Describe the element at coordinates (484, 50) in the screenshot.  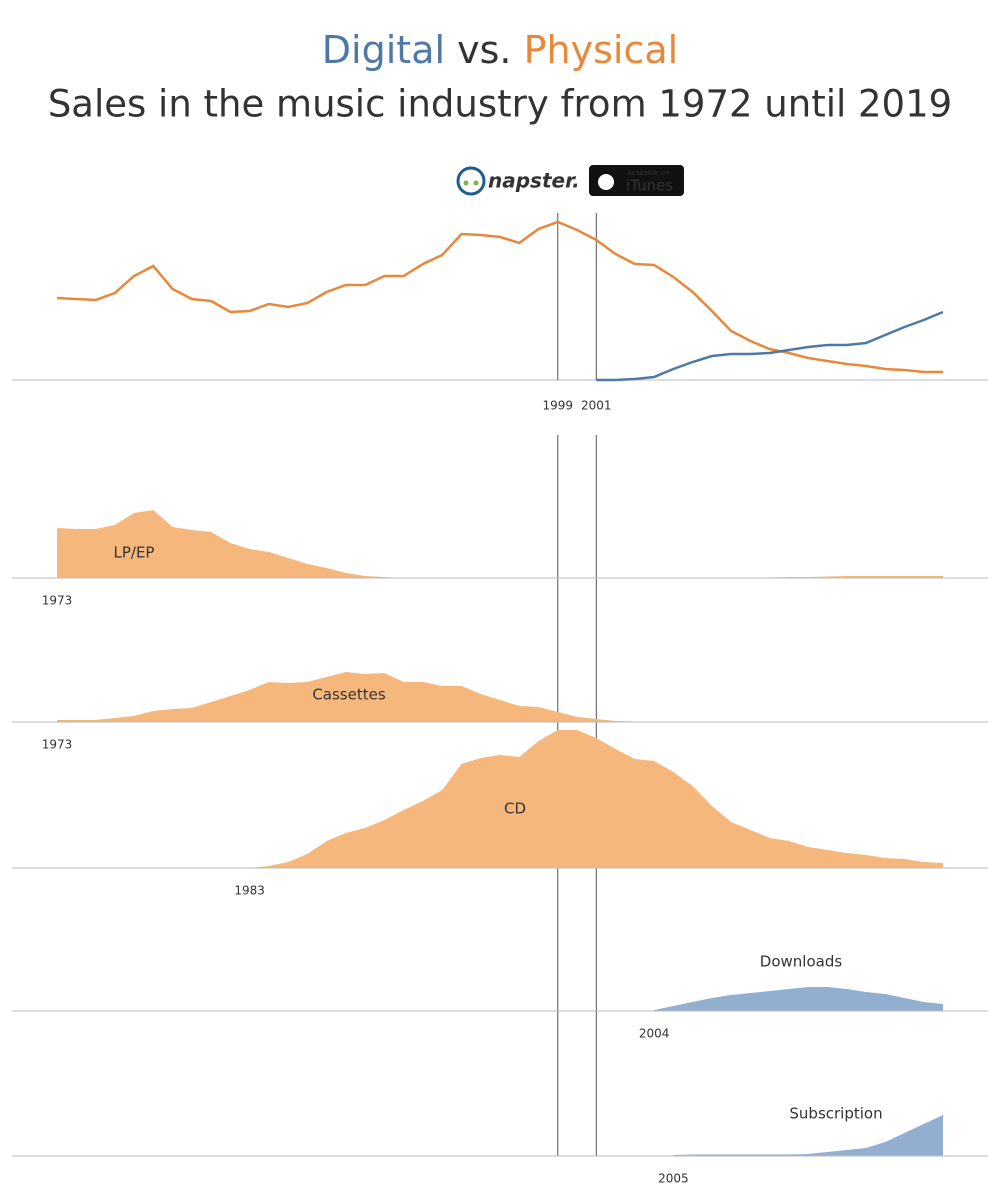
I see `title-connector: vs.` at that location.